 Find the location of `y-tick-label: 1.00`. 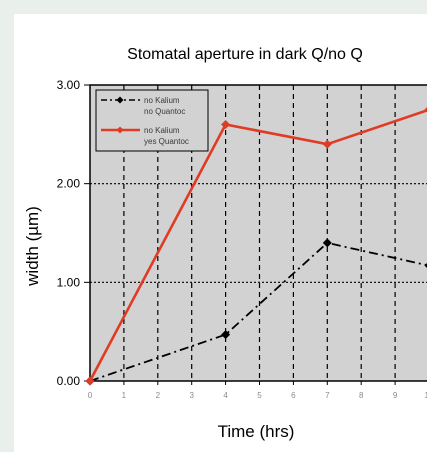

y-tick-label: 1.00 is located at coordinates (69, 282).